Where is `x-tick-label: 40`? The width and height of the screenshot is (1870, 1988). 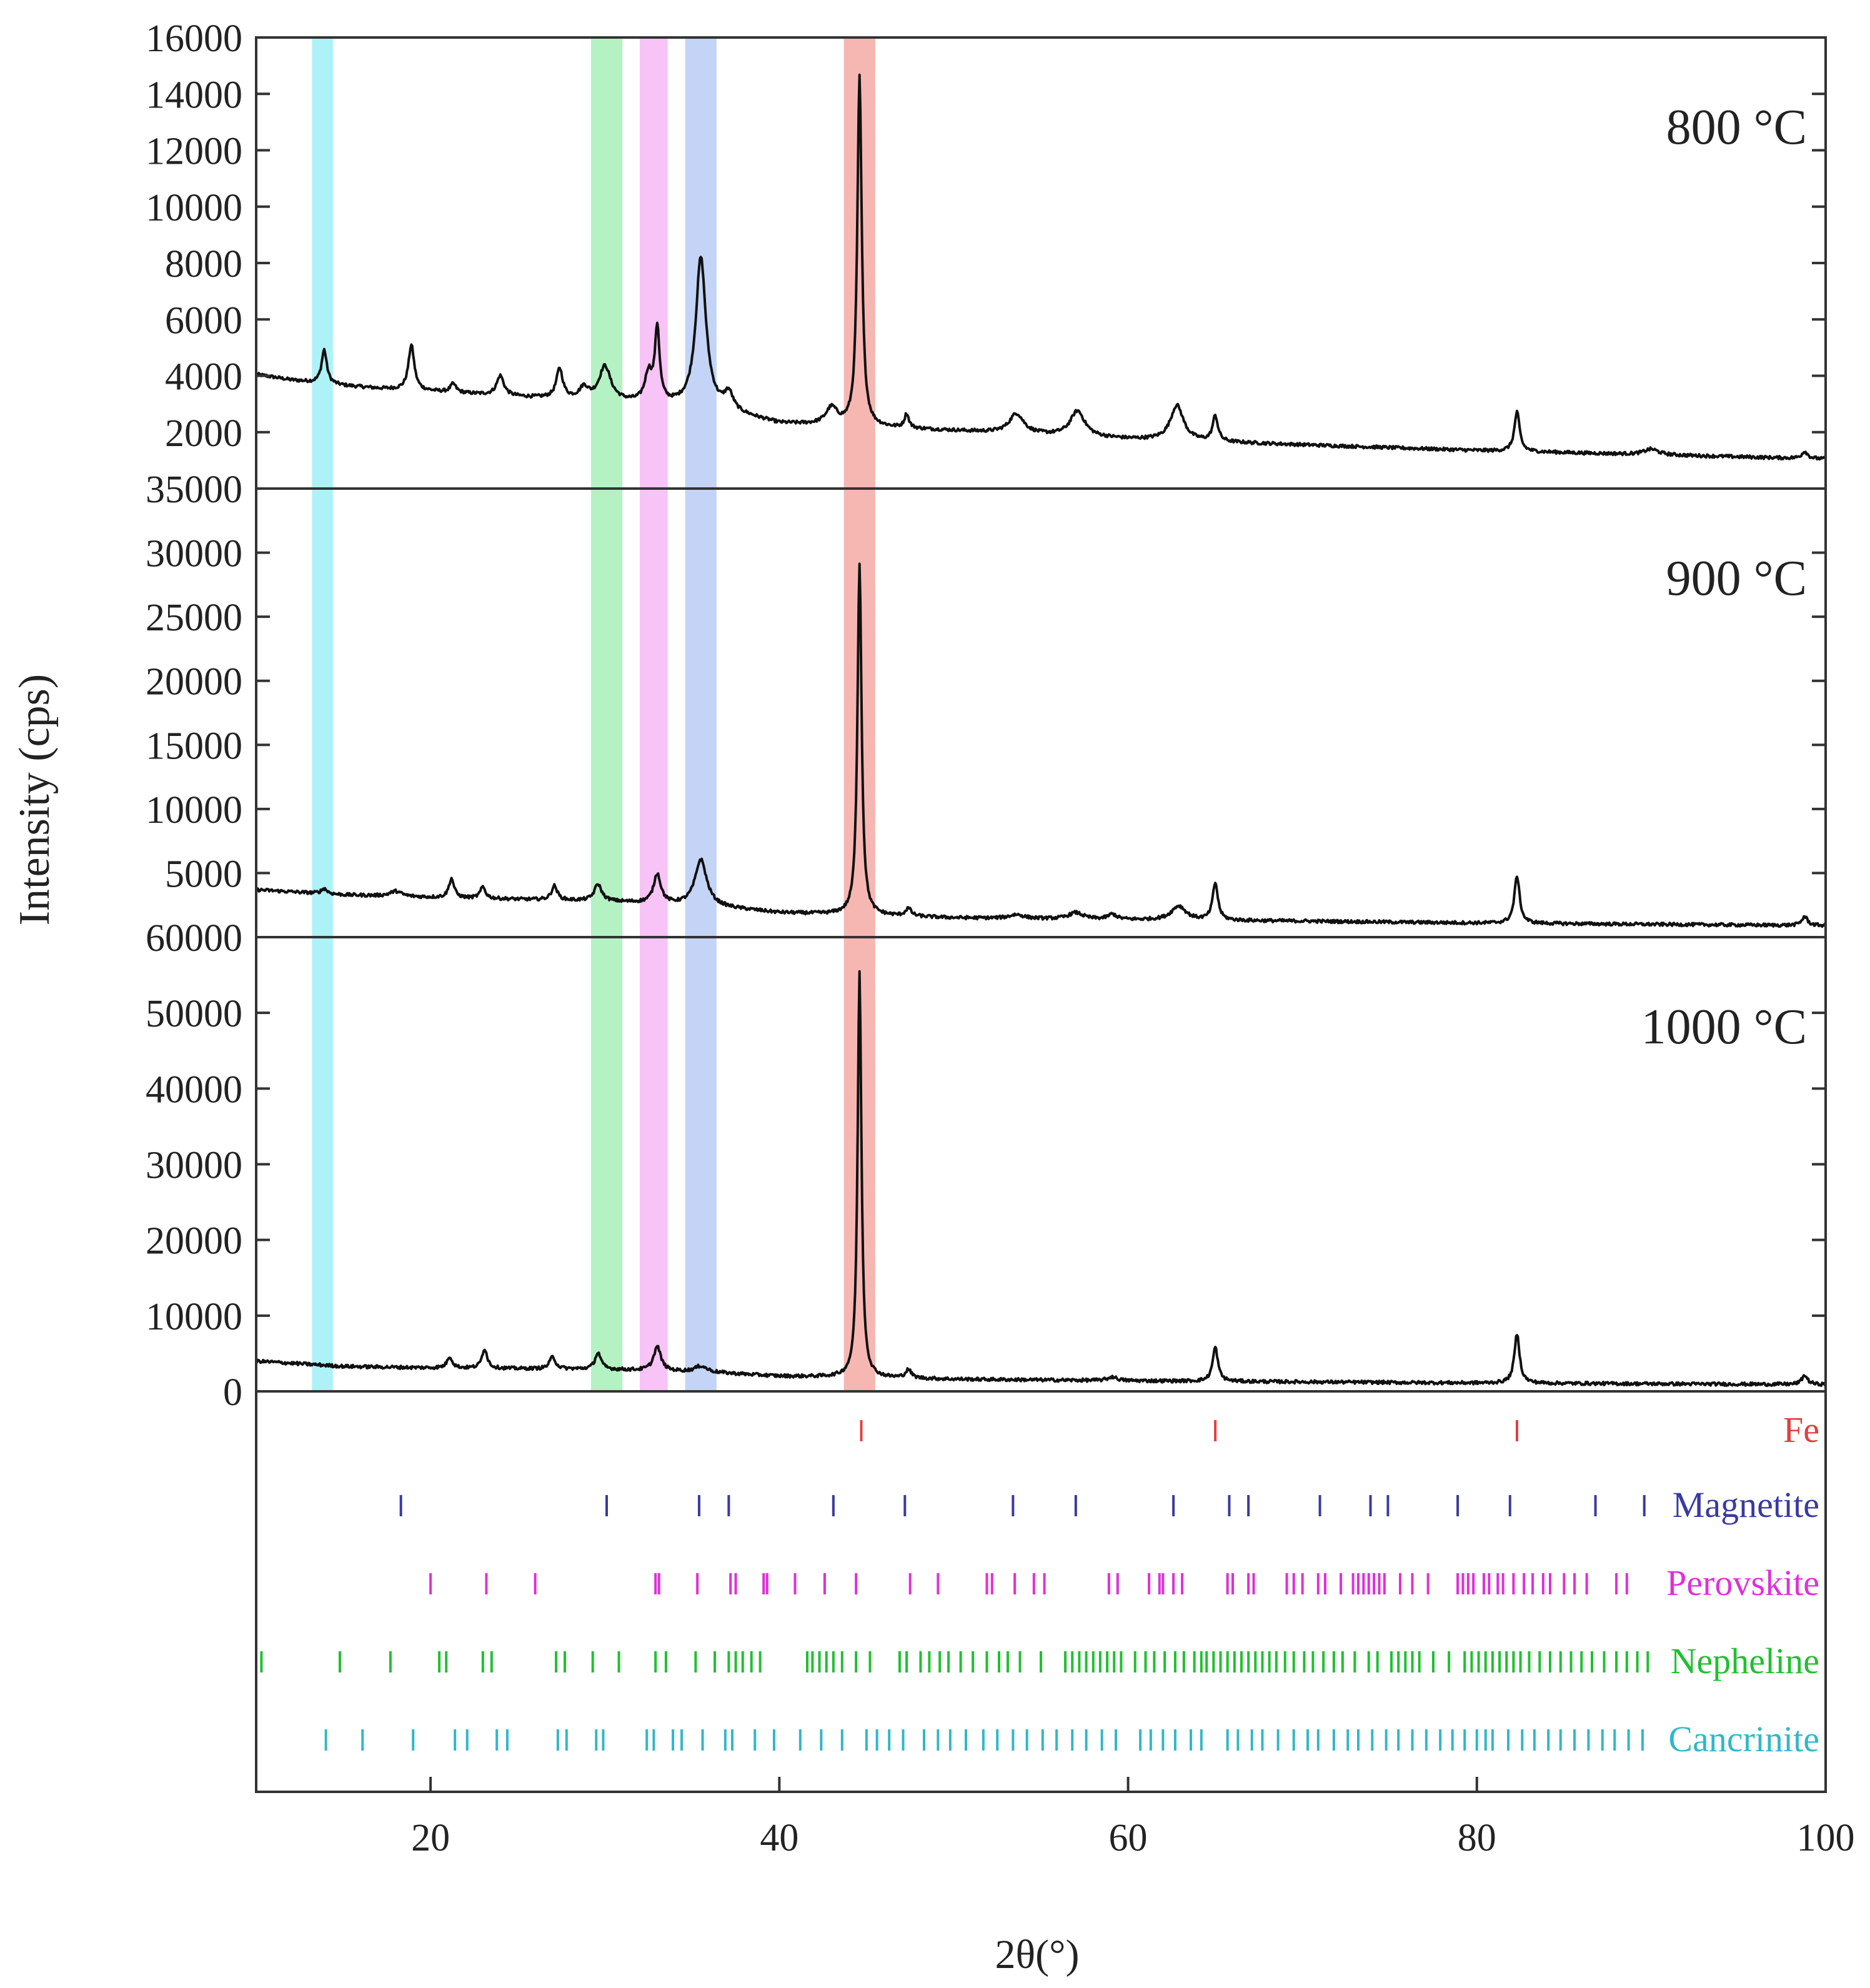
x-tick-label: 40 is located at coordinates (779, 1838).